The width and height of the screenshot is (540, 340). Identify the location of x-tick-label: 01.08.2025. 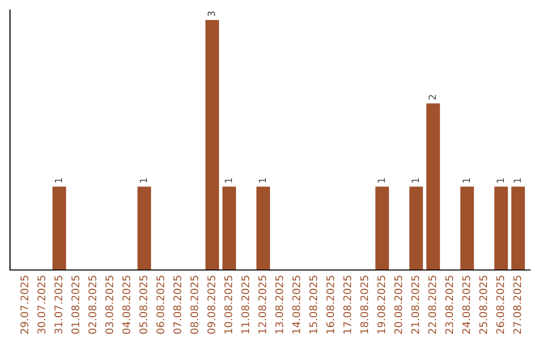
(75, 305).